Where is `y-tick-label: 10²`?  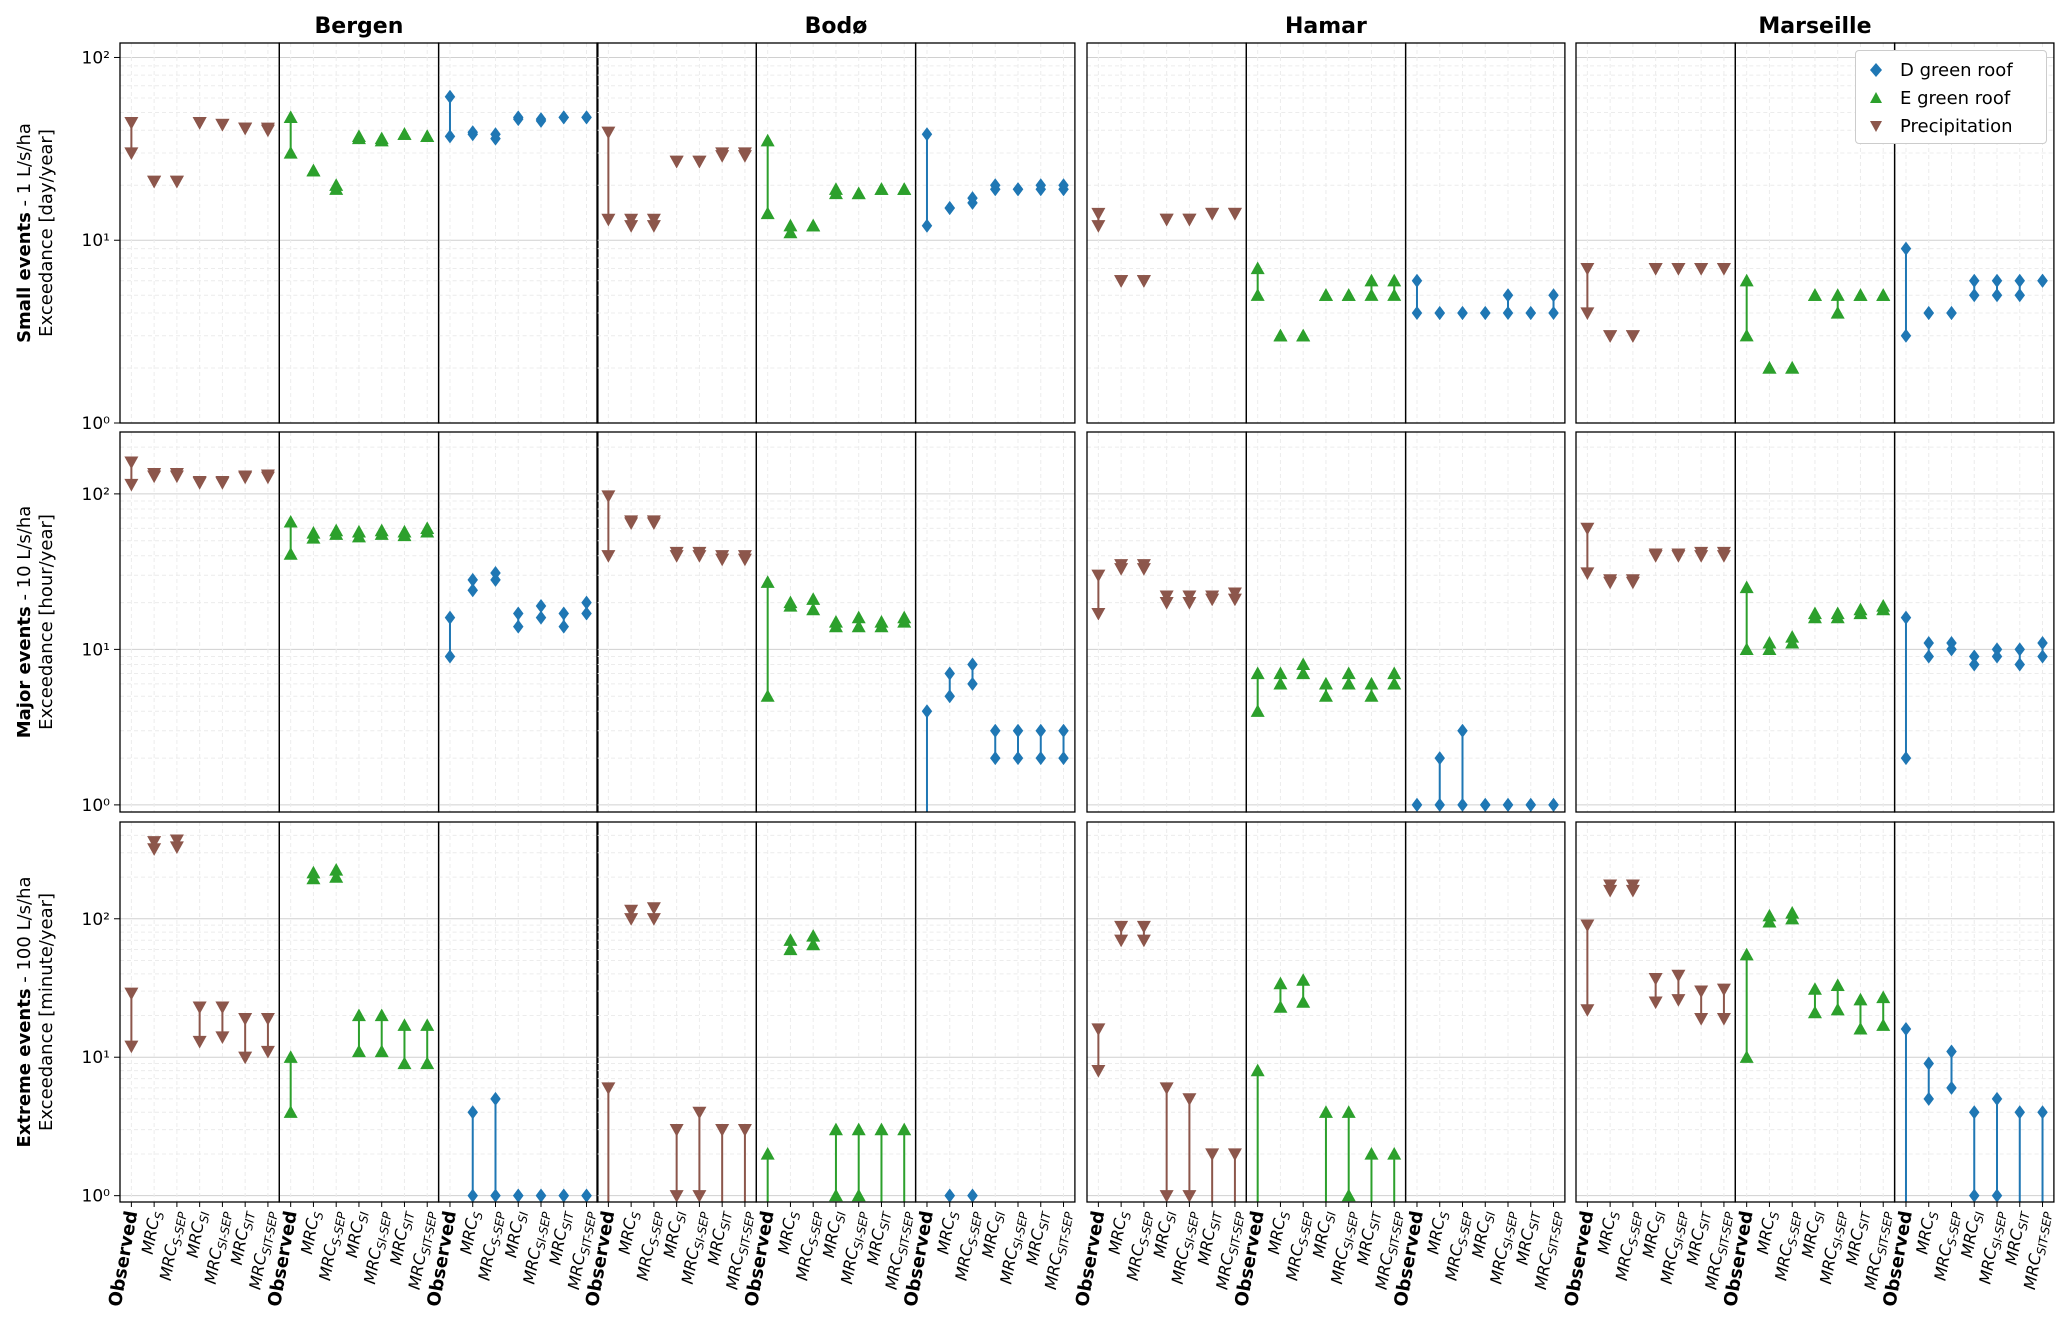
y-tick-label: 10² is located at coordinates (96, 495).